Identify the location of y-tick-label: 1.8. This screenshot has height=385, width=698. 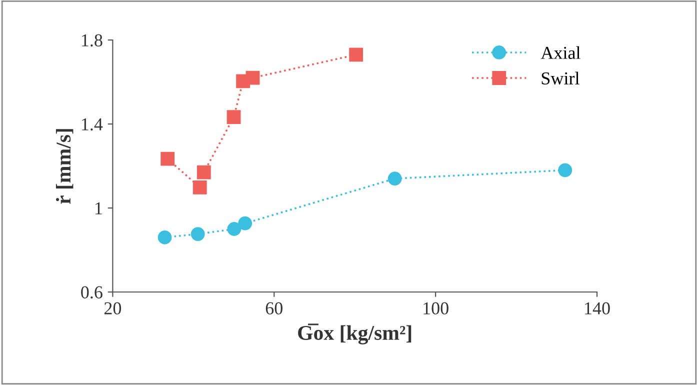
(92, 40).